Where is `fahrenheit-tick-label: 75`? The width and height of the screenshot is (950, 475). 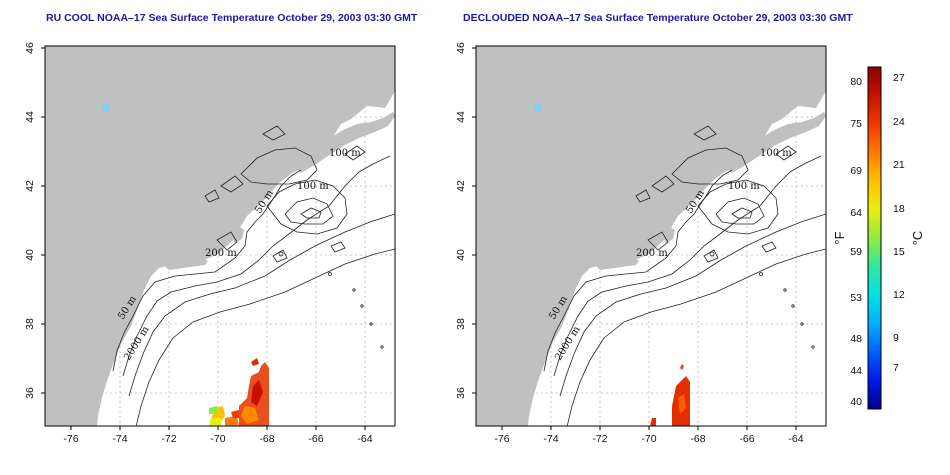 fahrenheit-tick-label: 75 is located at coordinates (856, 124).